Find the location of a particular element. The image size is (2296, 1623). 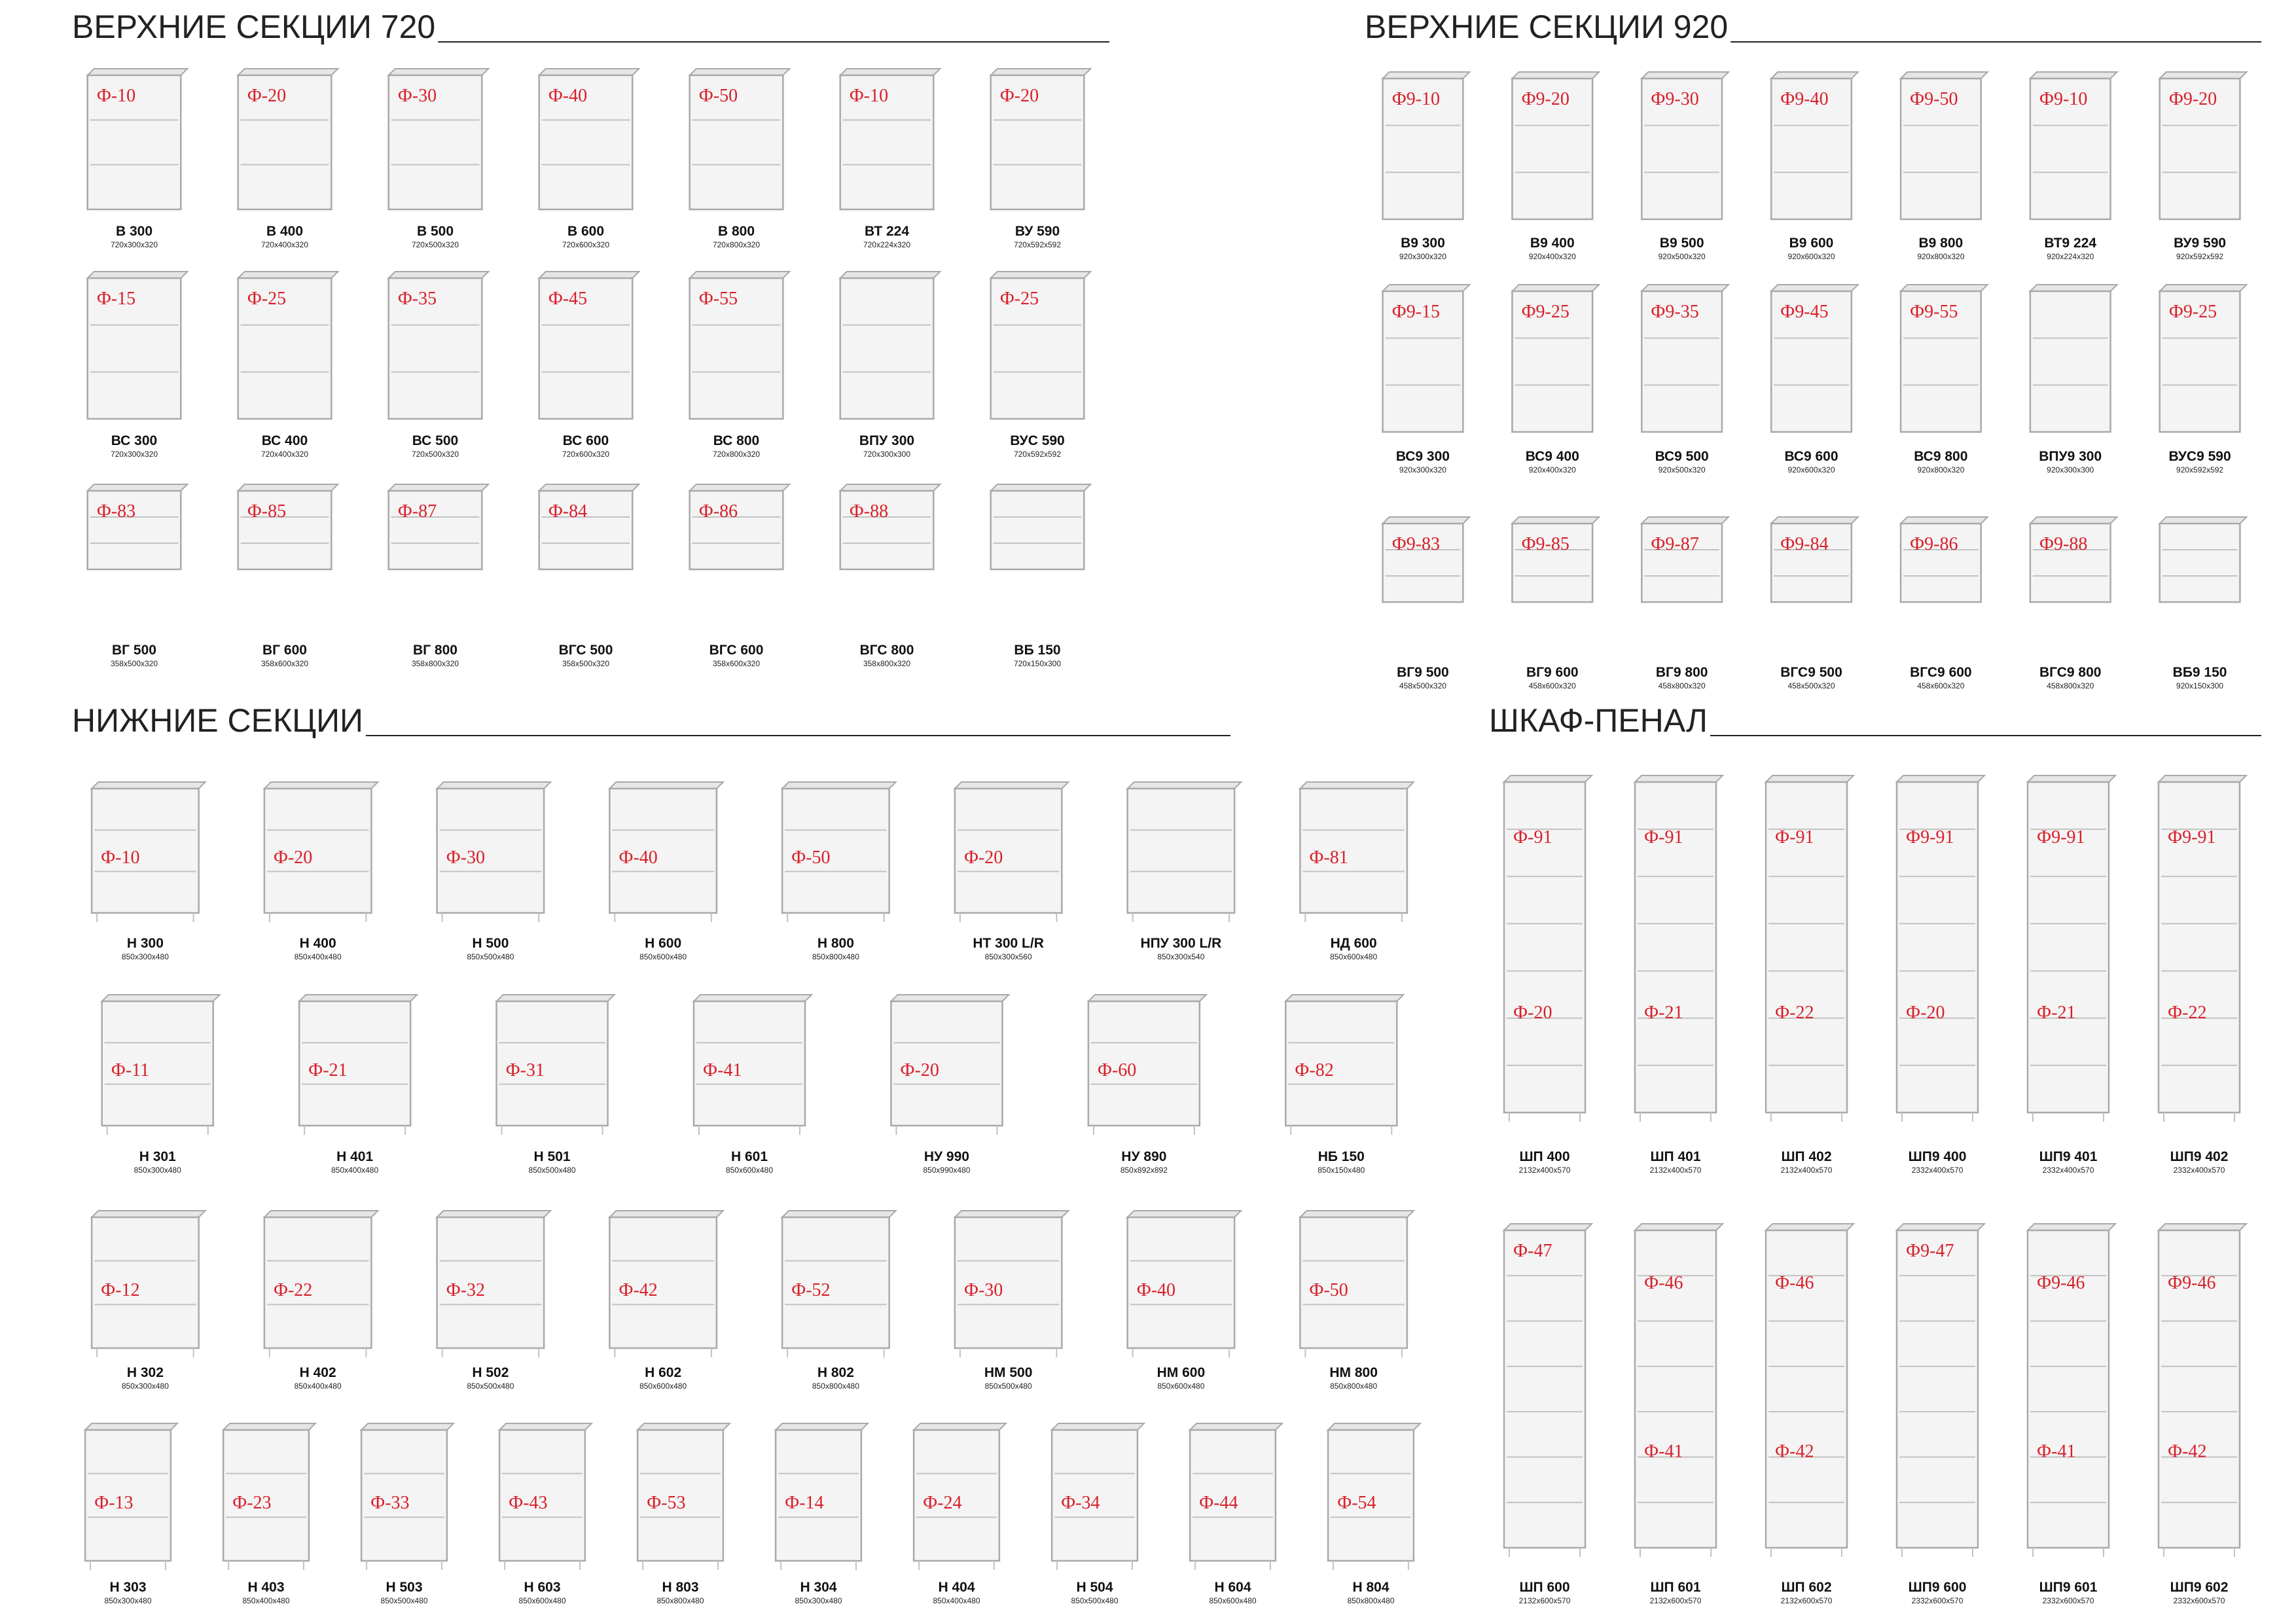

item-name: Н 403 is located at coordinates (265, 1587).